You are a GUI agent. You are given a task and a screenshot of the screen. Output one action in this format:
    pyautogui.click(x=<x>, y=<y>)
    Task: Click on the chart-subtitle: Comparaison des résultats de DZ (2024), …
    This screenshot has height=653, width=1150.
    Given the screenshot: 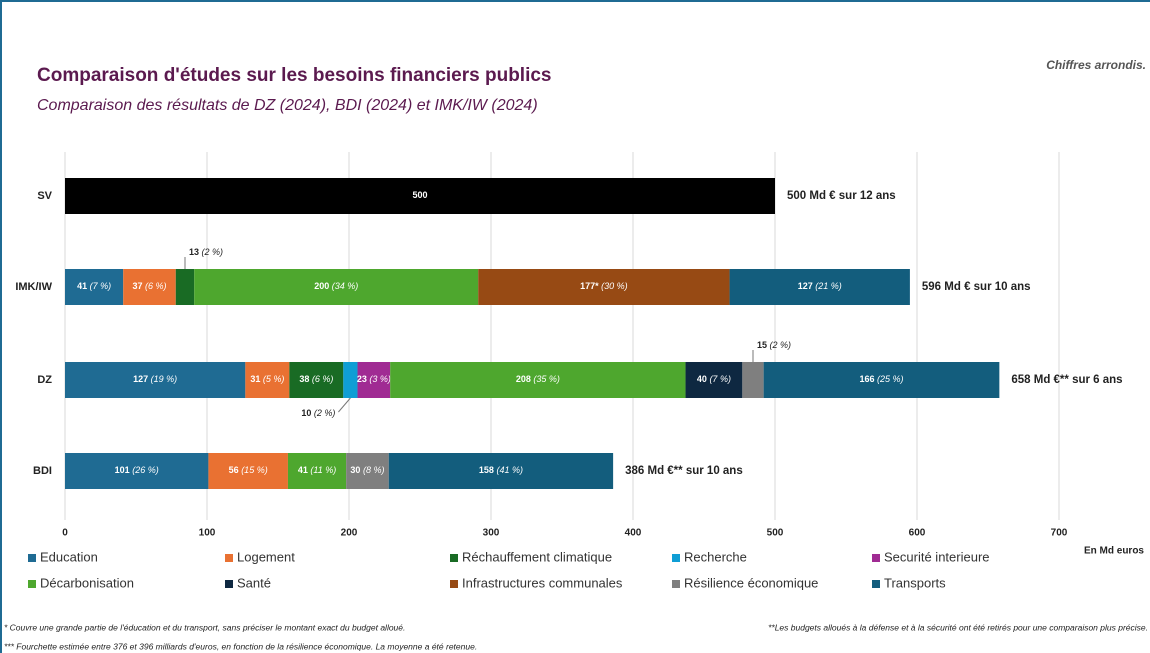 What is the action you would take?
    pyautogui.click(x=287, y=105)
    